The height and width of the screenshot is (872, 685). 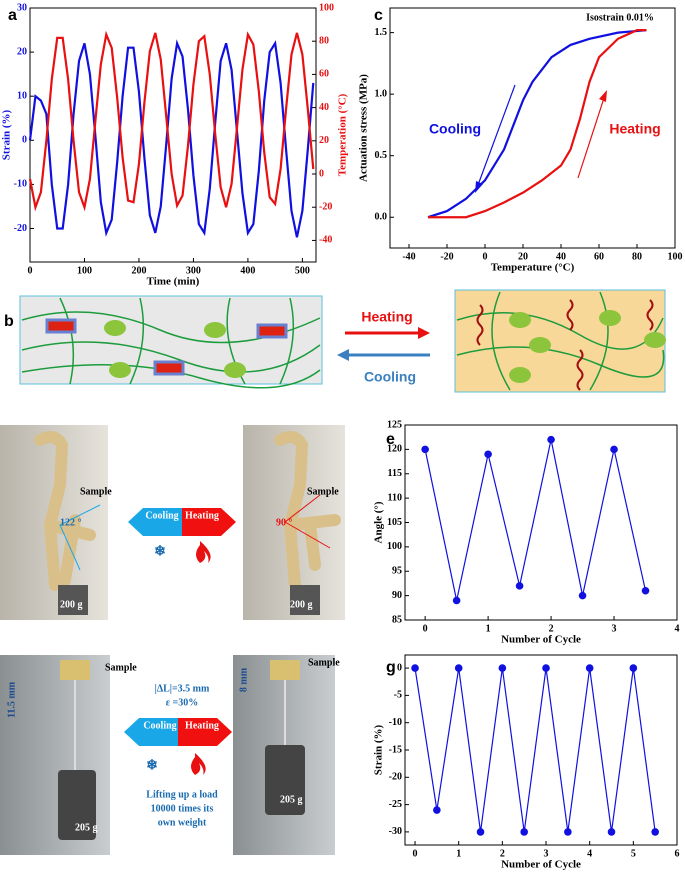 I want to click on mannequin, so click(x=307, y=510).